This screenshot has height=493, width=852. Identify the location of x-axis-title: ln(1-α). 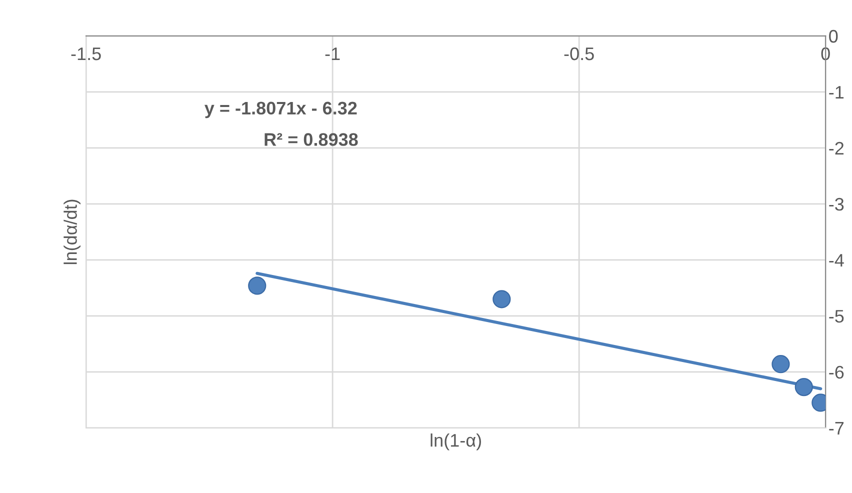
(455, 441).